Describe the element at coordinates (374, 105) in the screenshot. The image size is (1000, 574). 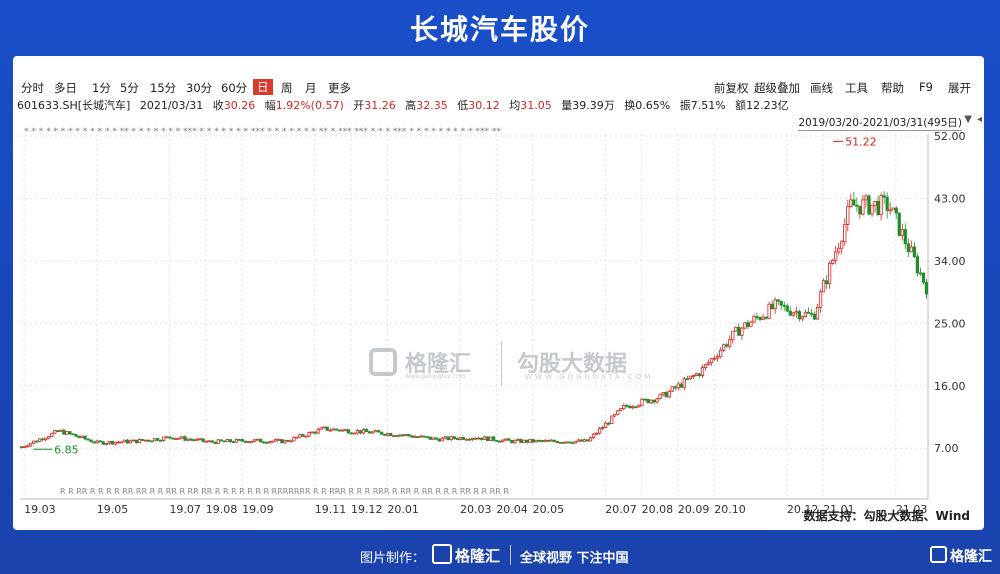
I see `open-field: 开31.26` at that location.